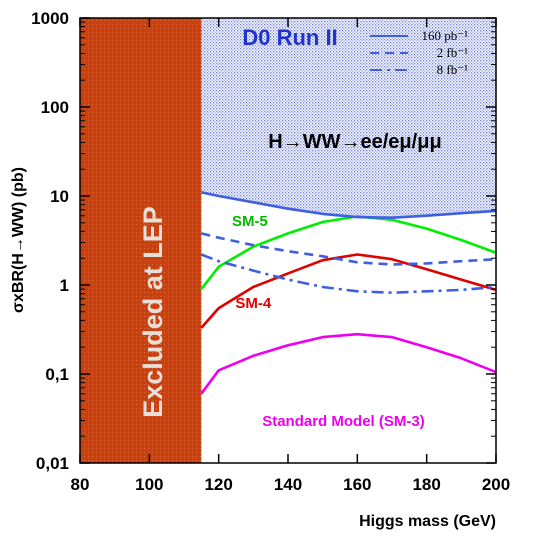  Describe the element at coordinates (250, 221) in the screenshot. I see `annotation-0: SM-5` at that location.